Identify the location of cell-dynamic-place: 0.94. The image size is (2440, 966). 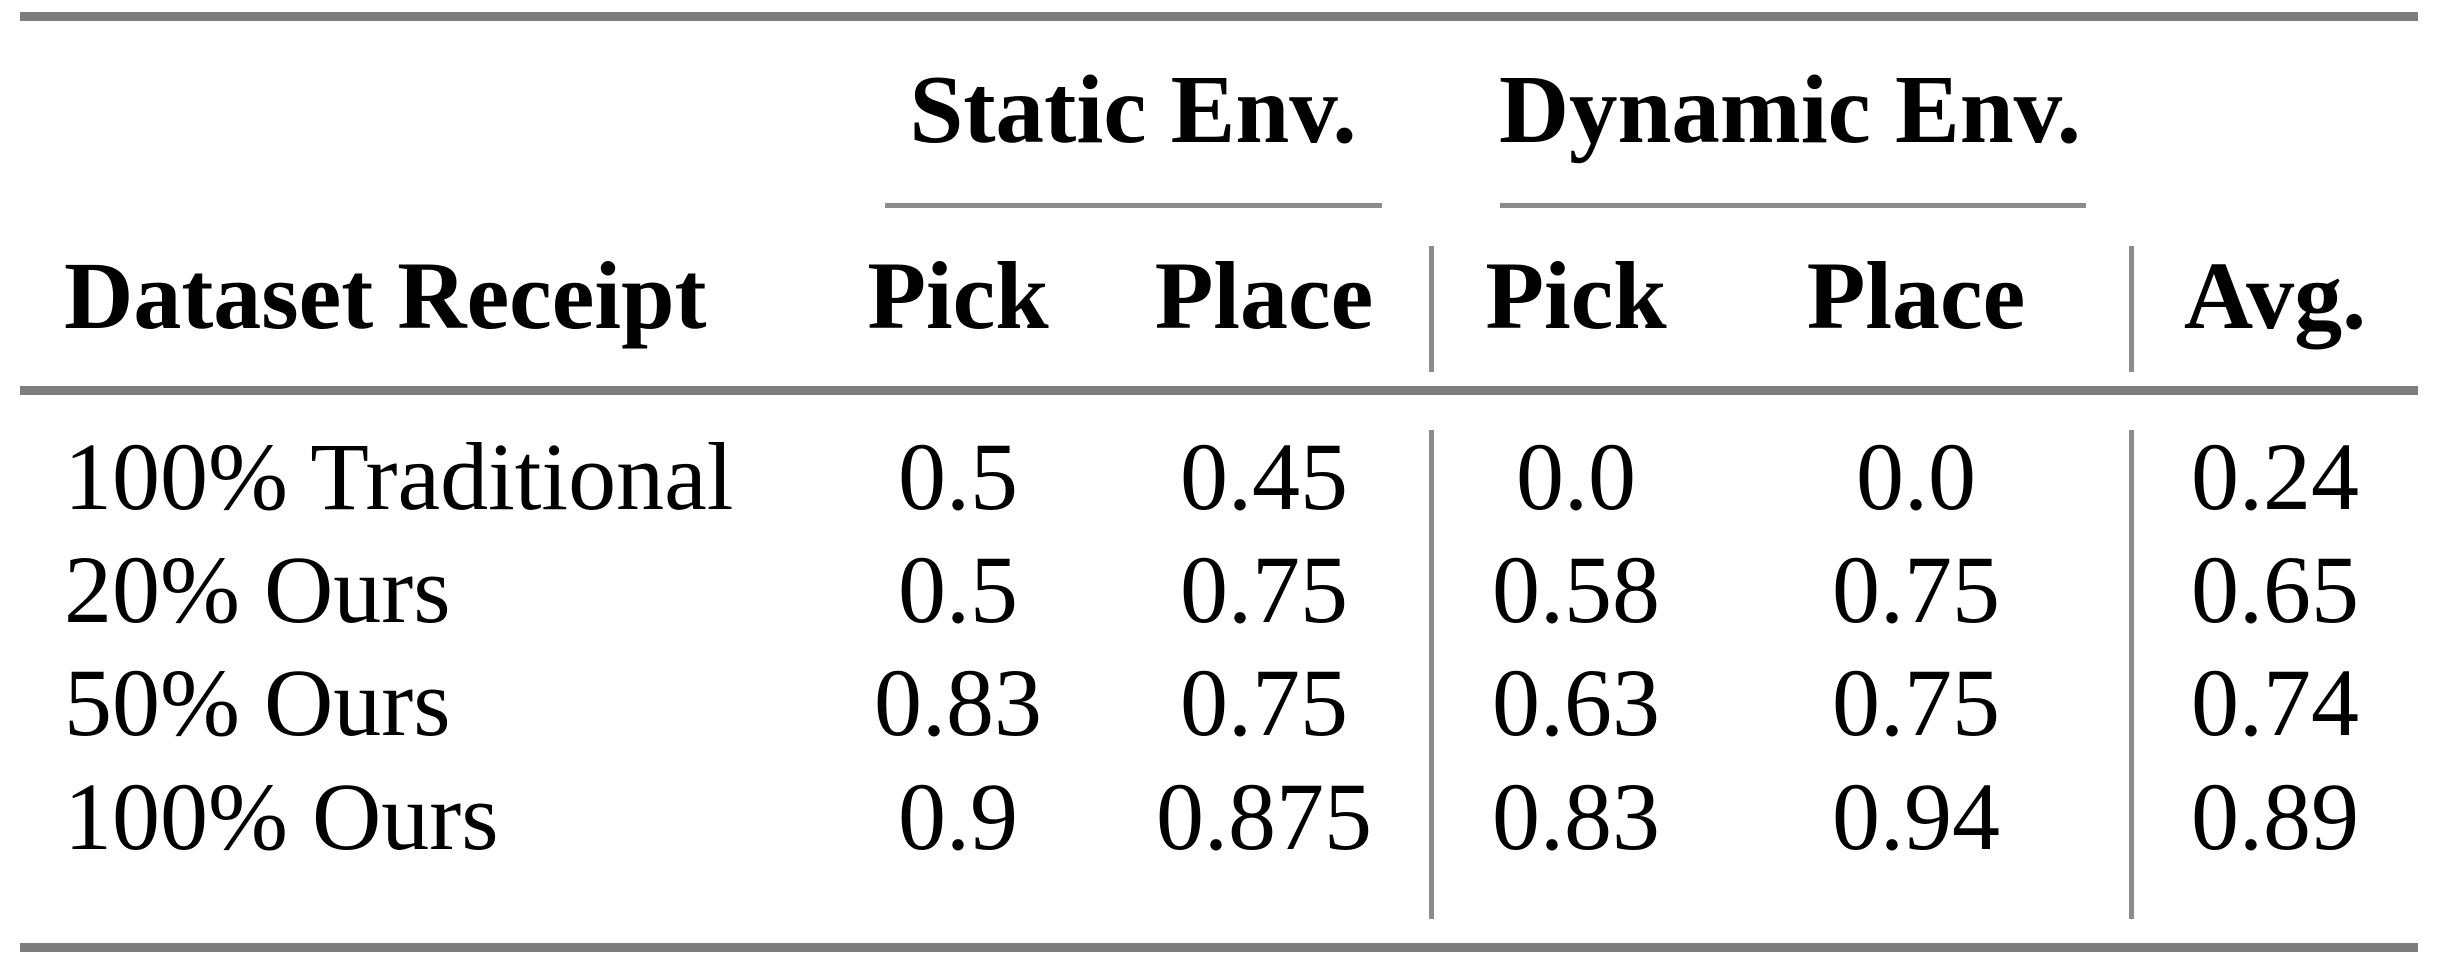
(1916, 816).